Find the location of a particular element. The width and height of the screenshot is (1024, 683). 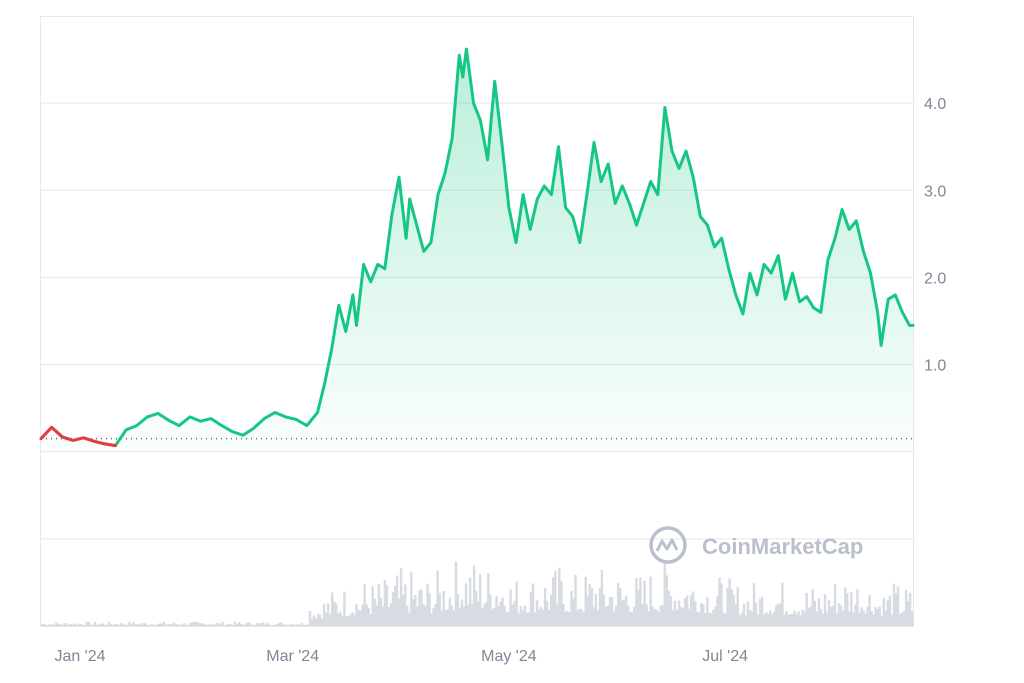

price-line-below-reference is located at coordinates (78, 436).